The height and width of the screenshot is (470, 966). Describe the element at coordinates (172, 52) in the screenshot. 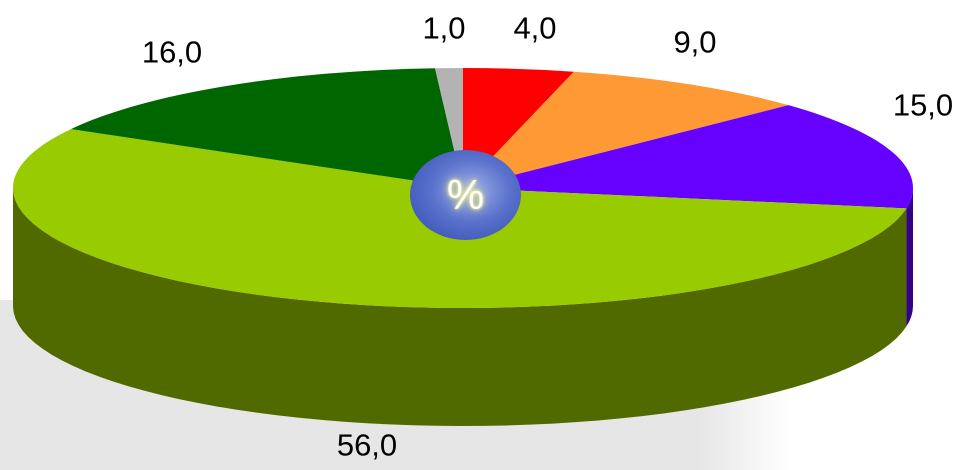

I see `slice-label-16: 16,0` at that location.